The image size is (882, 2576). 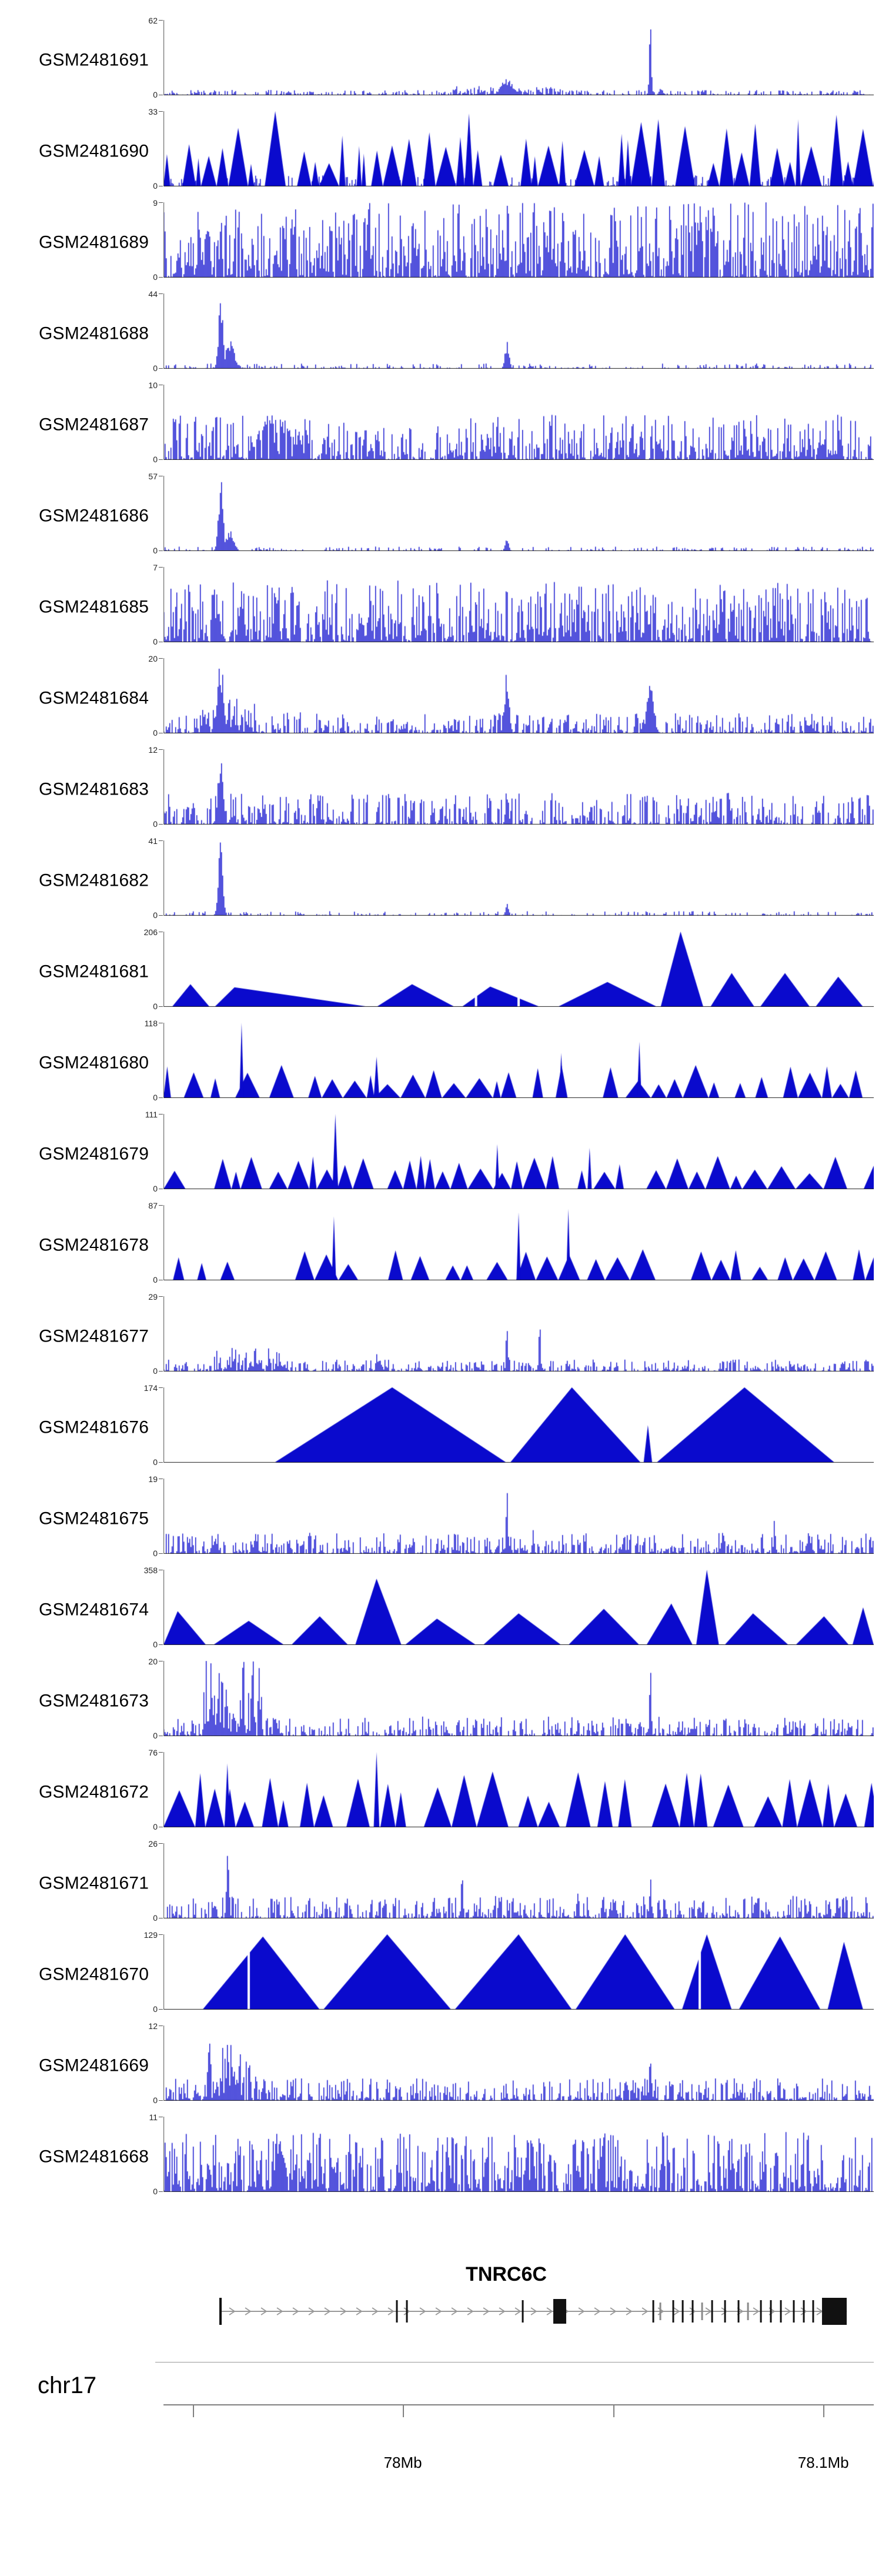 I want to click on y-axis-max-label: 76, so click(x=153, y=1752).